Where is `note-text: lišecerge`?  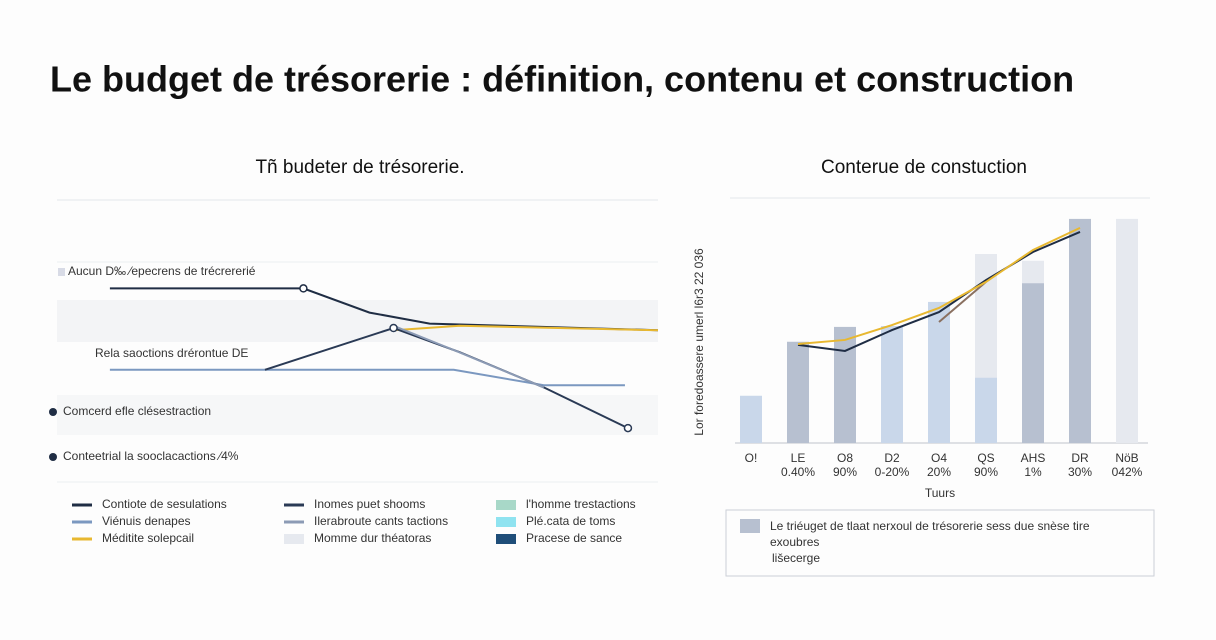
note-text: lišecerge is located at coordinates (796, 558).